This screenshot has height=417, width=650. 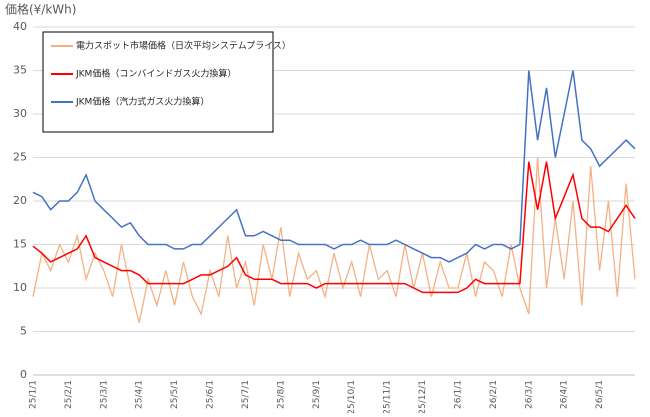 I want to click on y-tick-label: 30, so click(x=20, y=113).